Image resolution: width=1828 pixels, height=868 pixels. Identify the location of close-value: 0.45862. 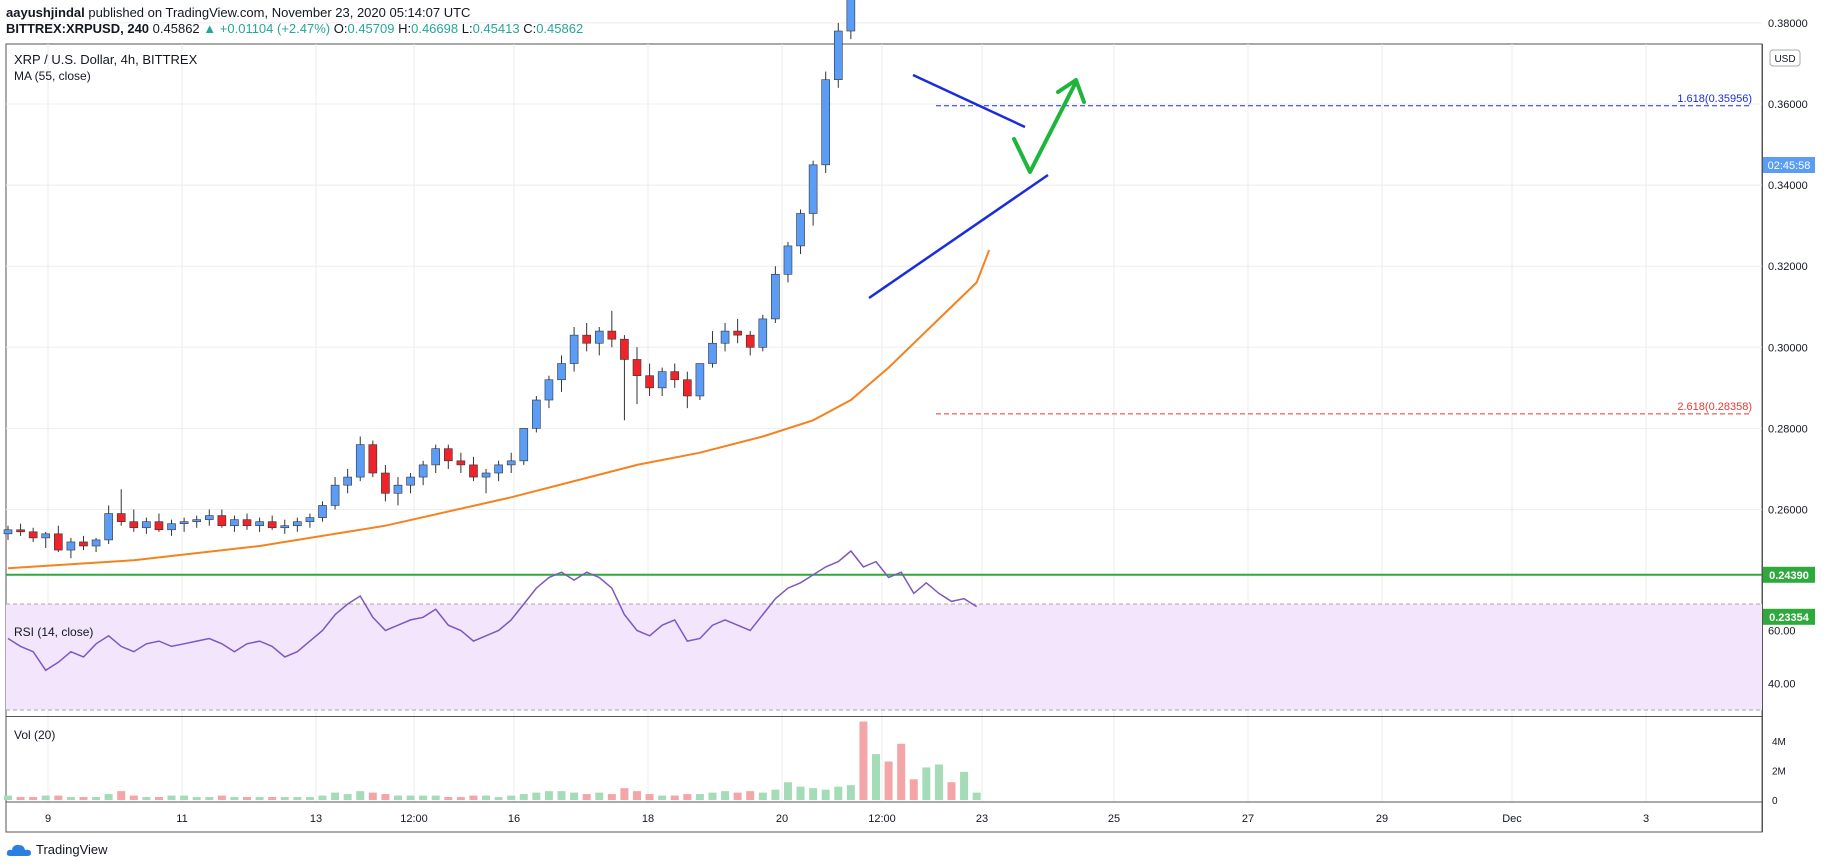
(560, 28).